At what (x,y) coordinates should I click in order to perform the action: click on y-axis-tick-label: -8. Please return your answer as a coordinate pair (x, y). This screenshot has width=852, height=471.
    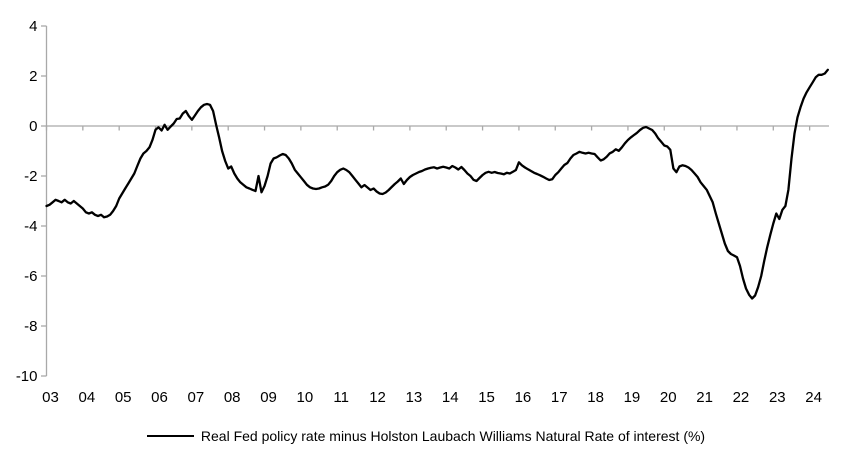
    Looking at the image, I should click on (30, 326).